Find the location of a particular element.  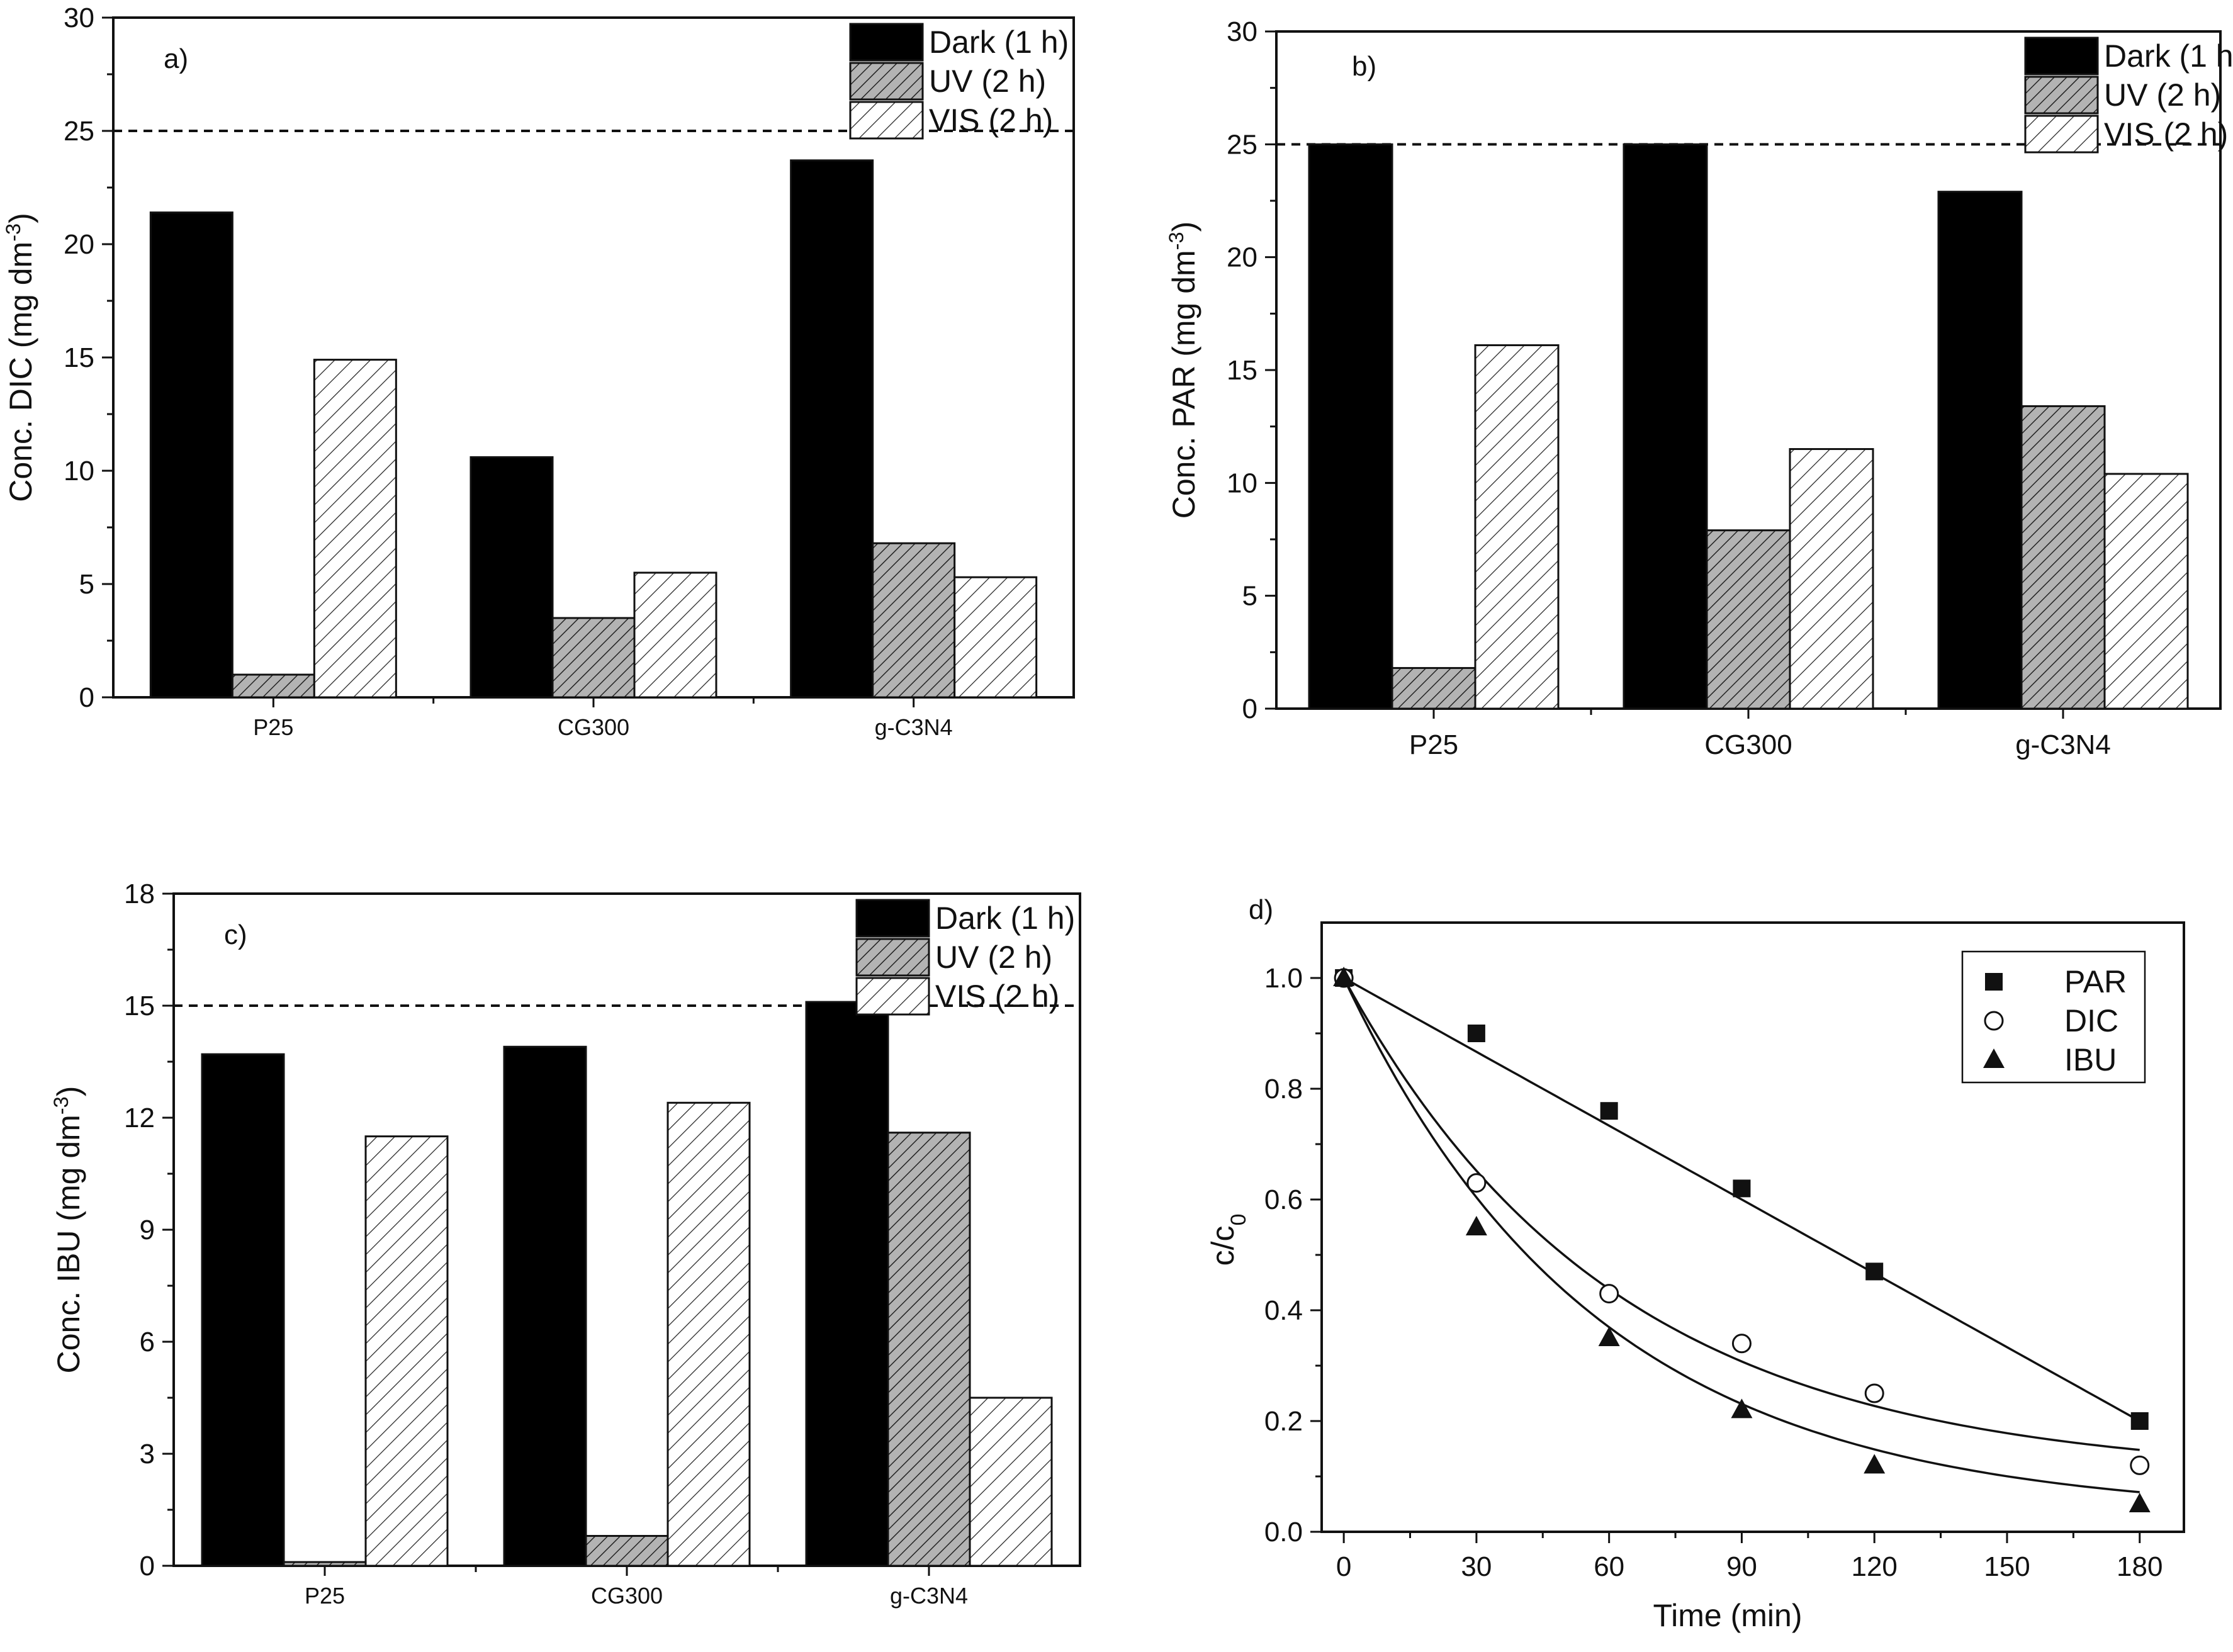

x-tick-label: 90 is located at coordinates (1741, 1566).